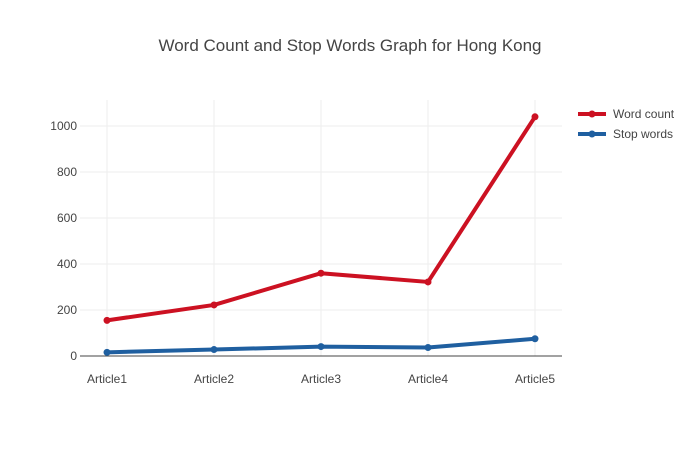 The image size is (700, 455). I want to click on legend-item-word-count: Word count, so click(626, 114).